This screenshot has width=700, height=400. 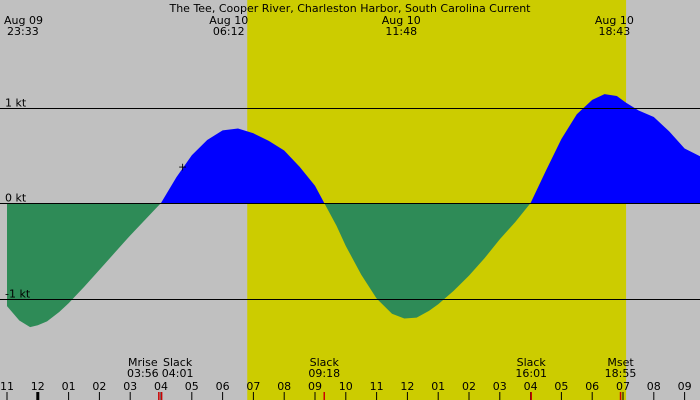 What do you see at coordinates (18, 294) in the screenshot?
I see `y-tick-label: -1 kt` at bounding box center [18, 294].